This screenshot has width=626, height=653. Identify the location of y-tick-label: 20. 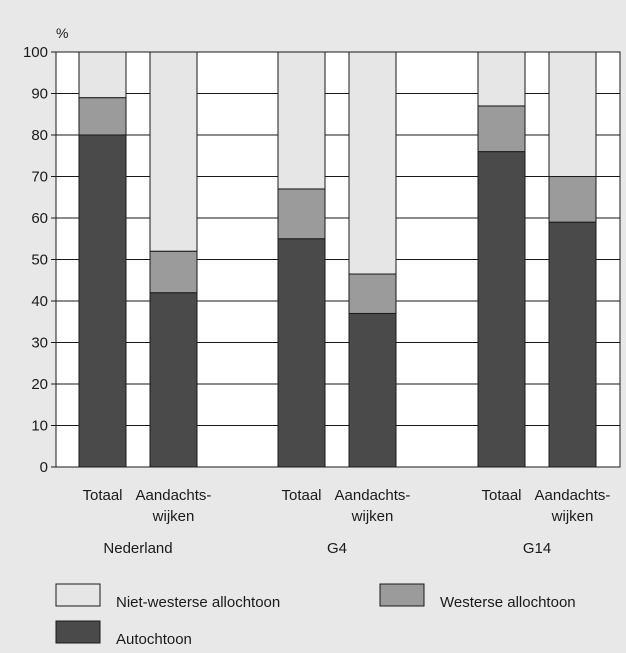
(39, 384).